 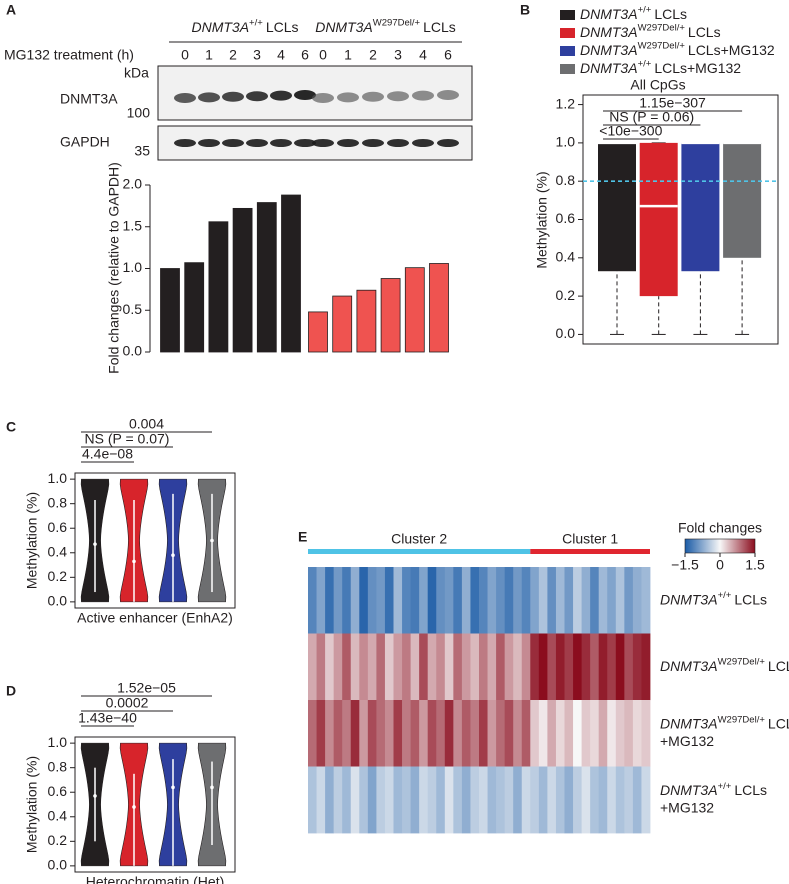 What do you see at coordinates (136, 73) in the screenshot?
I see `blot-unit: kDa` at bounding box center [136, 73].